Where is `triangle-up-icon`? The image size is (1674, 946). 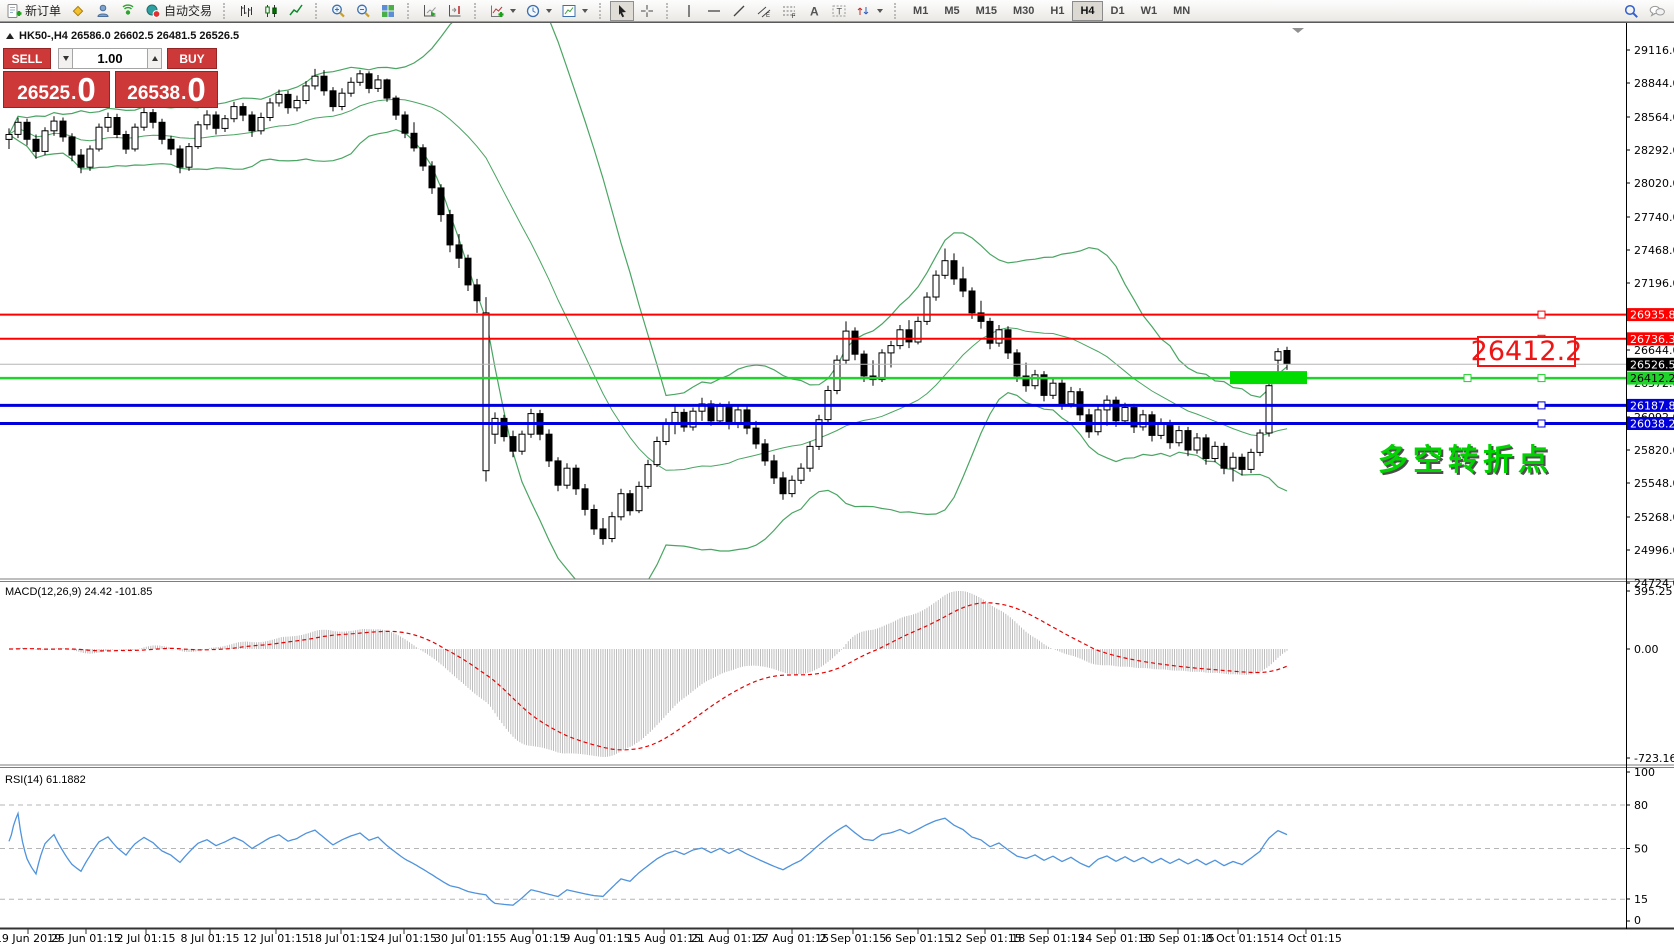
triangle-up-icon is located at coordinates (154, 58).